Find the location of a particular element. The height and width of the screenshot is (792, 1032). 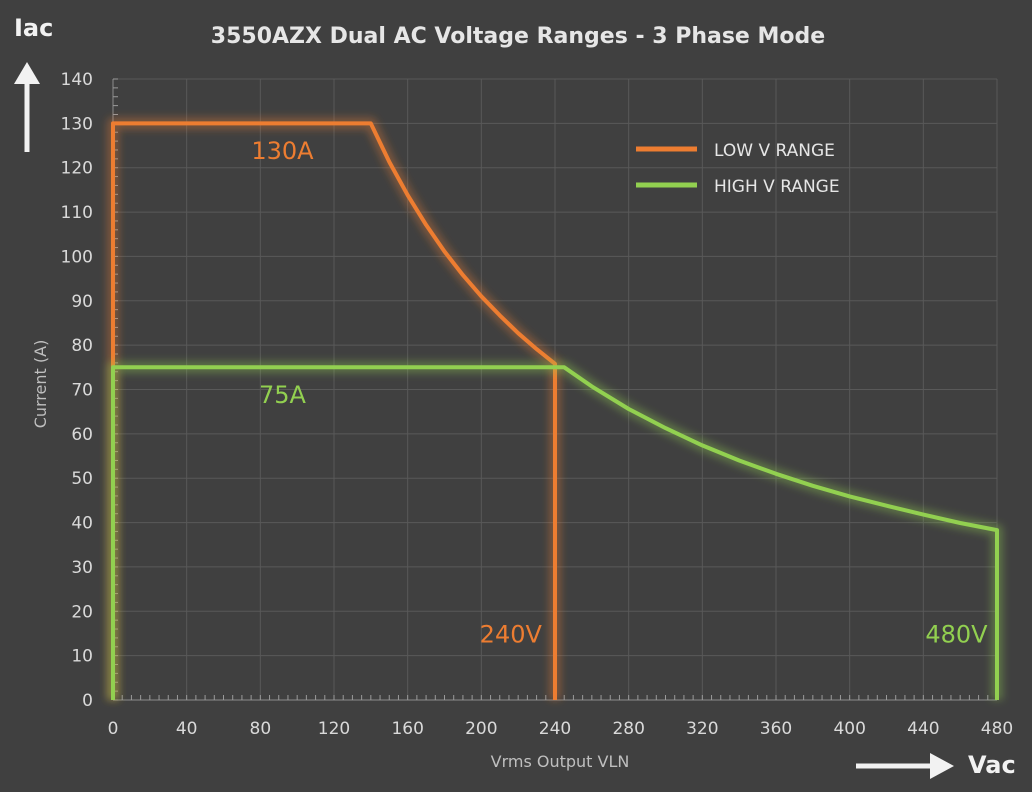

y-tick-label: 100 is located at coordinates (77, 257).